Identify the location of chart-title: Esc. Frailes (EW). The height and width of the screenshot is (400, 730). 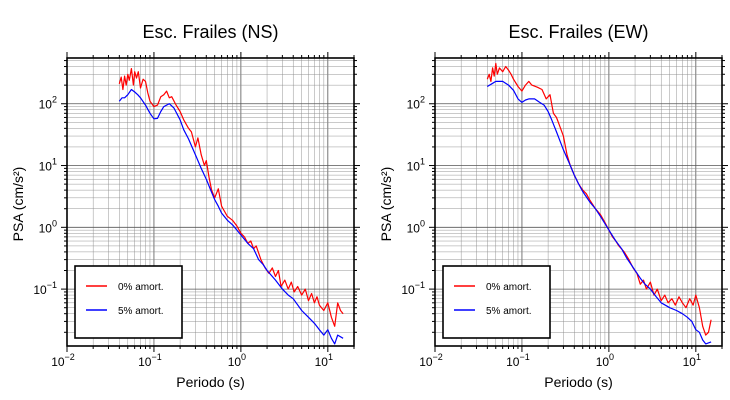
(578, 32).